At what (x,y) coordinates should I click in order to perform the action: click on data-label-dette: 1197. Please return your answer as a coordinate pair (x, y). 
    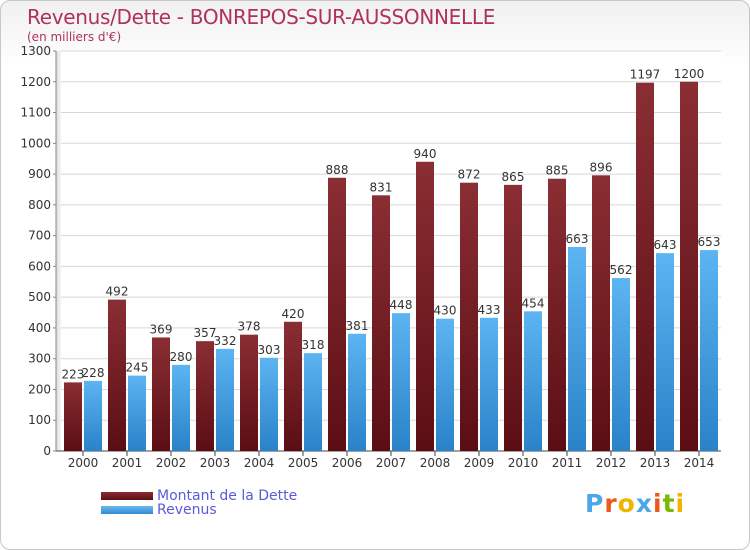
    Looking at the image, I should click on (645, 75).